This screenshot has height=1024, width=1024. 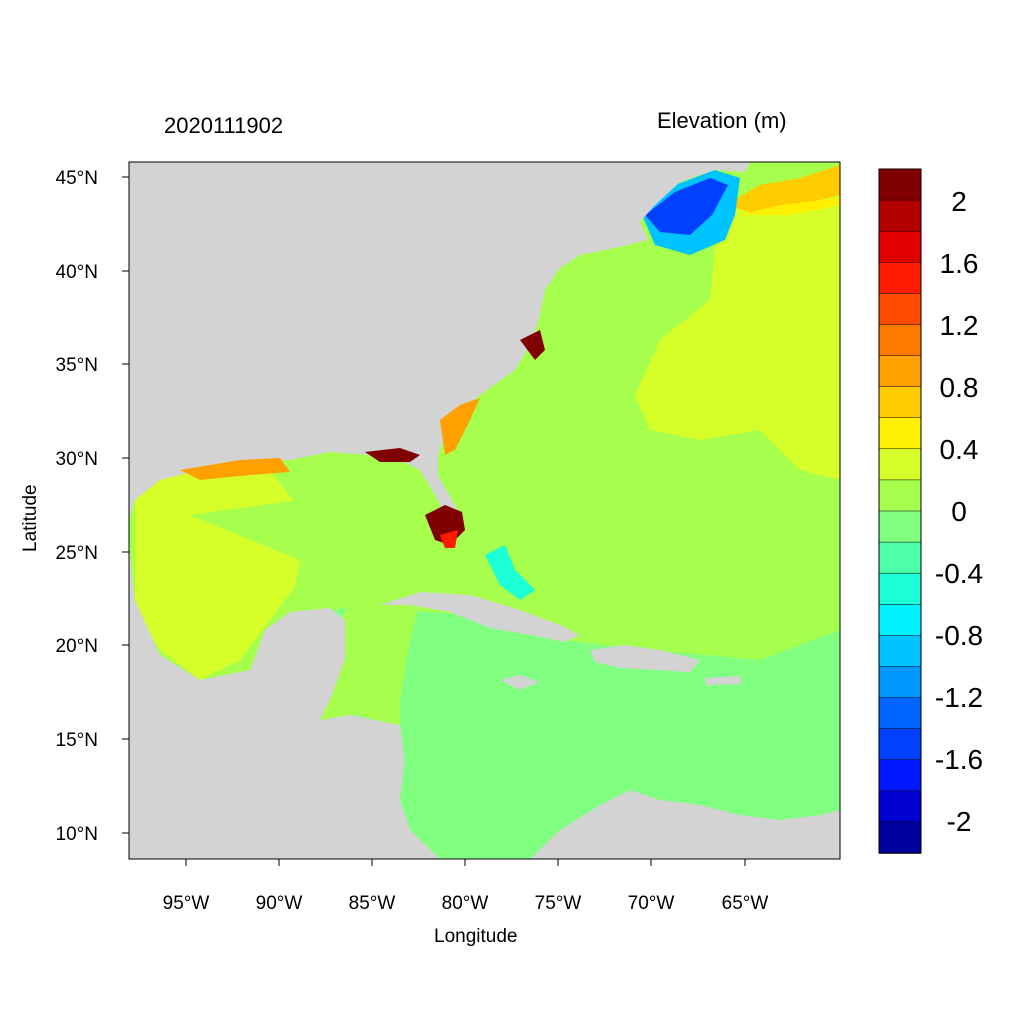 What do you see at coordinates (685, 824) in the screenshot?
I see `land-south-america` at bounding box center [685, 824].